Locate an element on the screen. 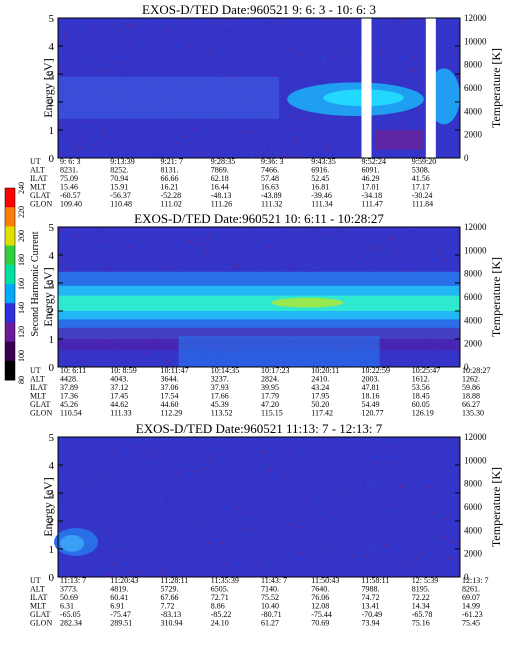 This screenshot has height=649, width=505. table-cell: -52.28 is located at coordinates (171, 195).